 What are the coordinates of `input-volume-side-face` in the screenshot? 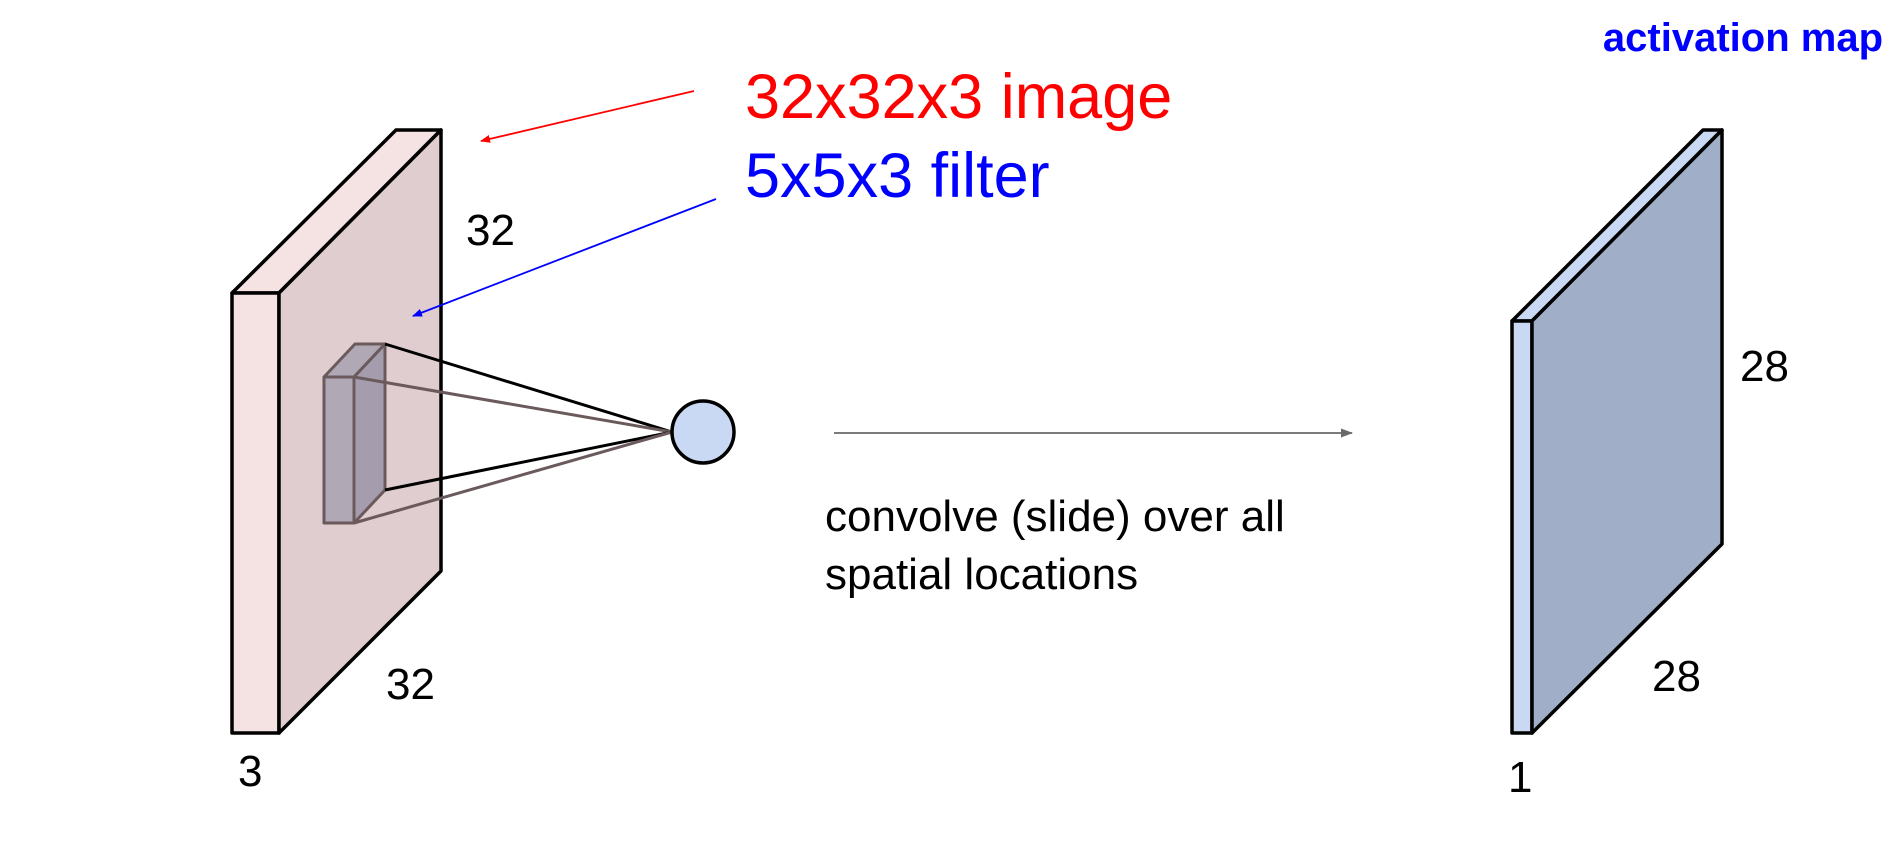 It's located at (255, 513).